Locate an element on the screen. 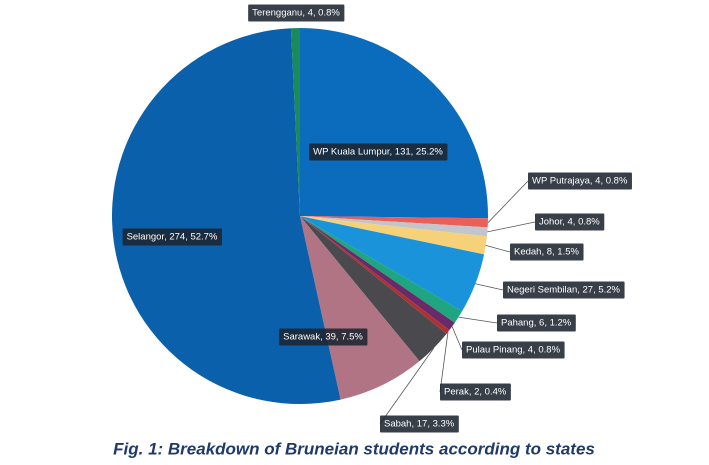 This screenshot has width=709, height=465. label-text: Perak, 2, 0.4% is located at coordinates (475, 392).